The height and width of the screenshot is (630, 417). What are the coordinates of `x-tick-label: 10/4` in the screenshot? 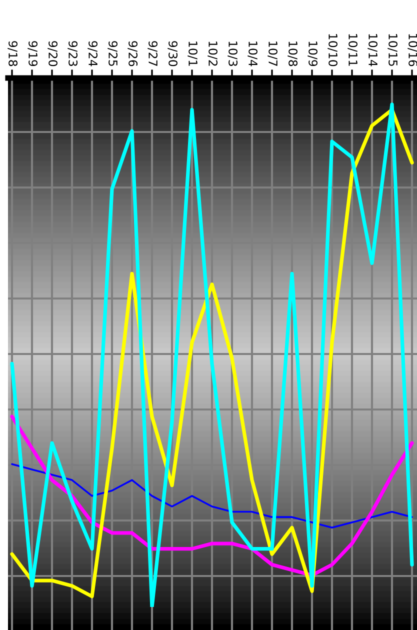 It's located at (253, 54).